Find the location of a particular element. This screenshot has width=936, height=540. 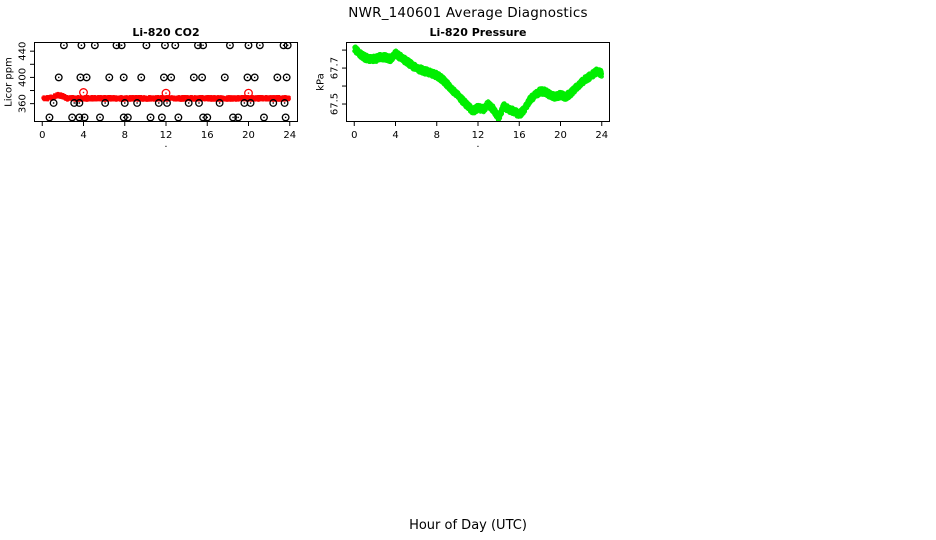

li820-pressure-plot is located at coordinates (468, 87).